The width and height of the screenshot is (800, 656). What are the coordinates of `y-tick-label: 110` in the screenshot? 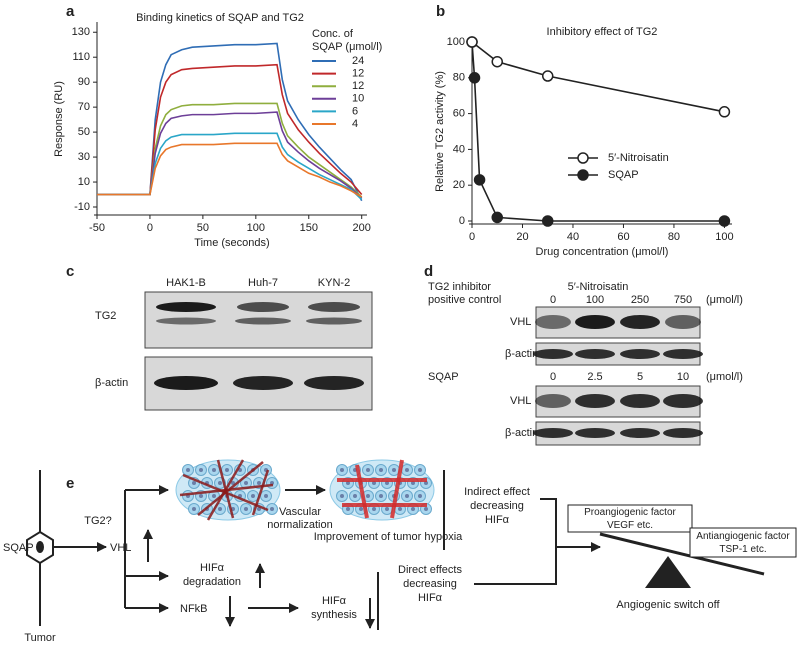 It's located at (81, 57).